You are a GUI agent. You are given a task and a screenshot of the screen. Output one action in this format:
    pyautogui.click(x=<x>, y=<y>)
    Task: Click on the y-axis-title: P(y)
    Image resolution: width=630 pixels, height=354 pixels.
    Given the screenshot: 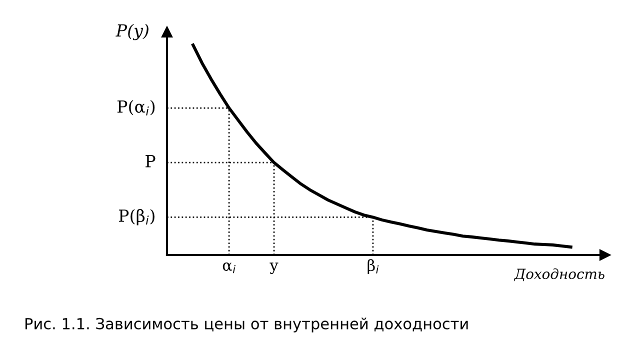 What is the action you would take?
    pyautogui.click(x=132, y=32)
    